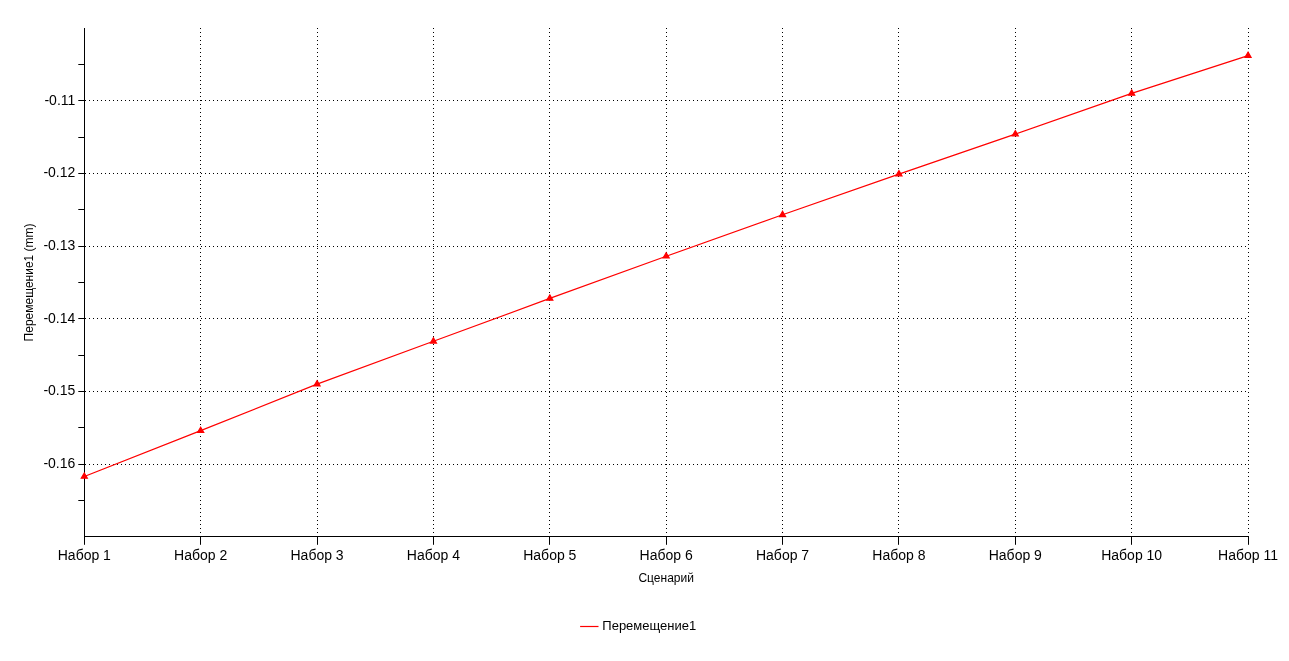 The image size is (1289, 661). I want to click on y-tick-label: -0.13, so click(59, 244).